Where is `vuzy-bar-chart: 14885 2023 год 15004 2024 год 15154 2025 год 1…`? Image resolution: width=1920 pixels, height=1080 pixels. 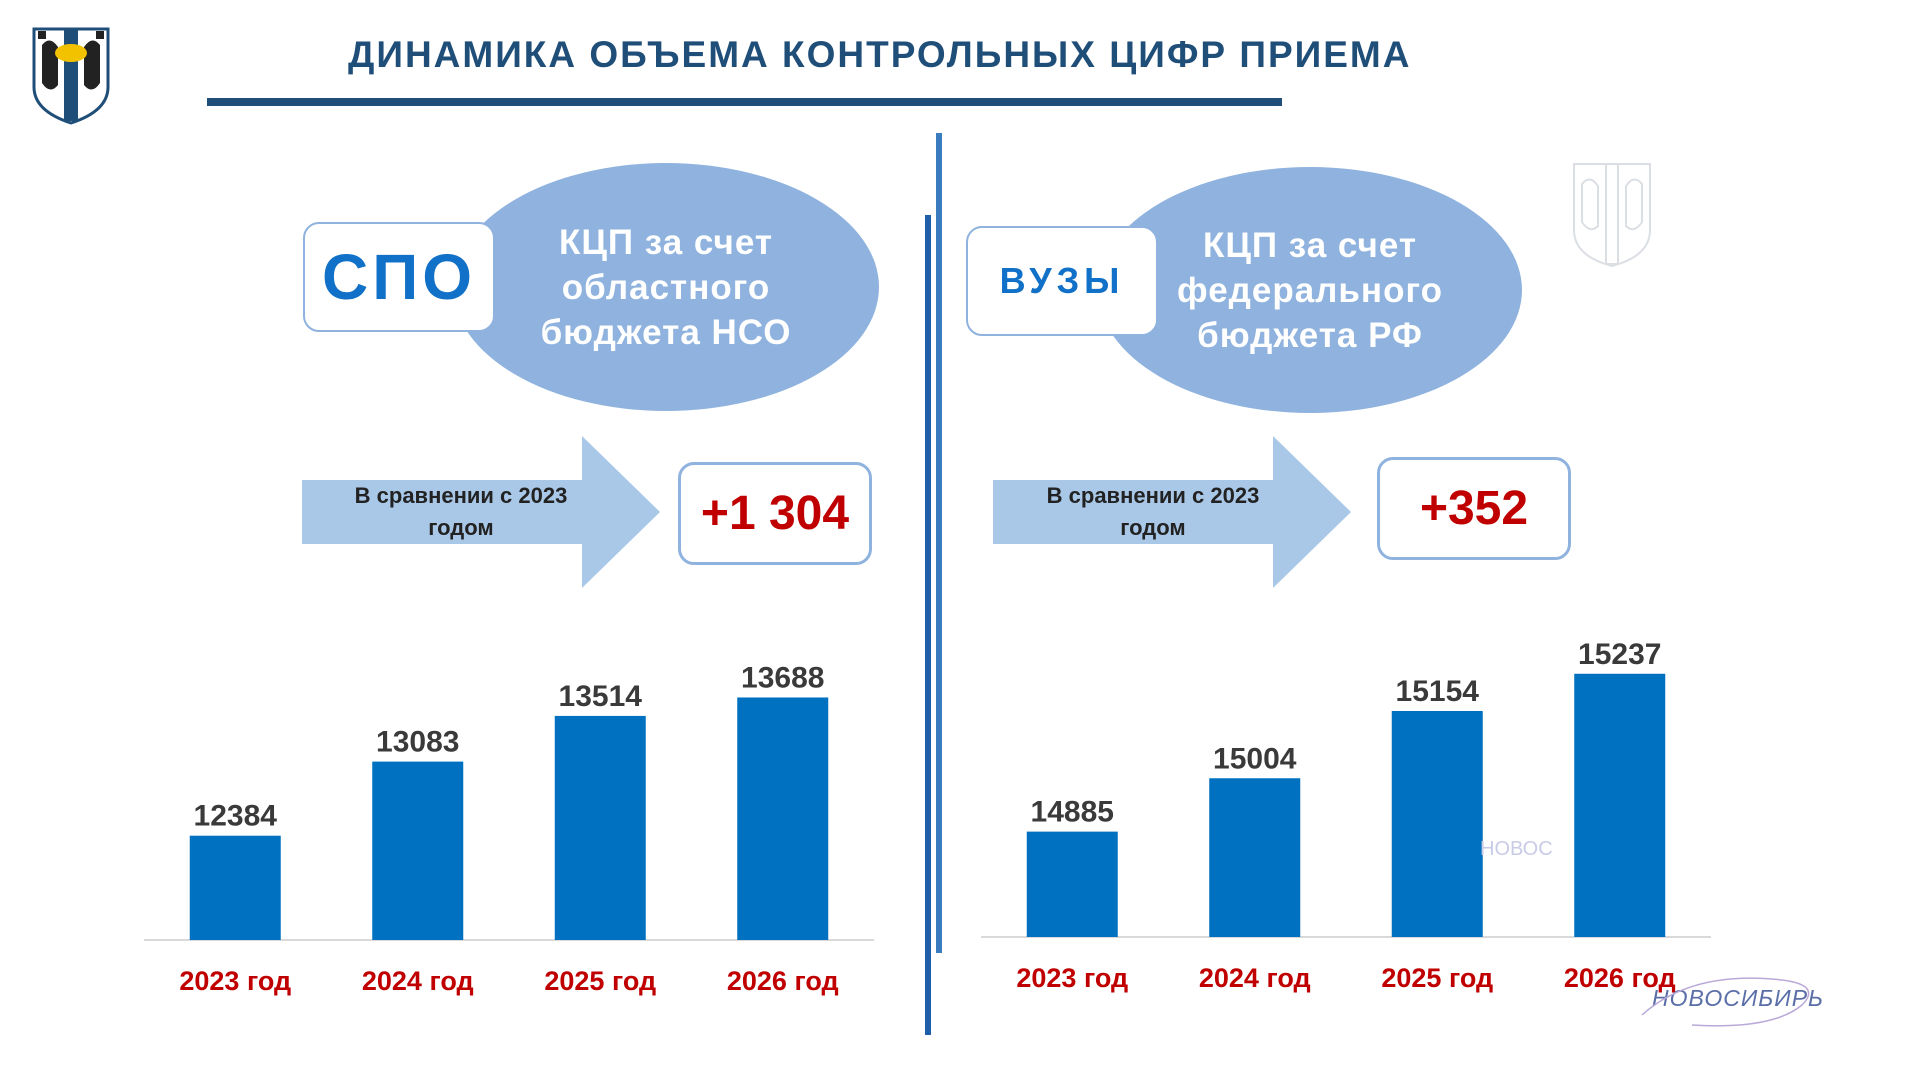 vuzy-bar-chart: 14885 2023 год 15004 2024 год 15154 2025 год 1… is located at coordinates (1346, 815).